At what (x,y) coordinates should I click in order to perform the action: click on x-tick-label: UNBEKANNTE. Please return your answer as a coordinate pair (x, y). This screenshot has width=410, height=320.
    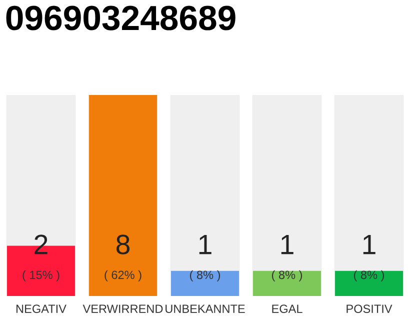
    Looking at the image, I should click on (205, 309).